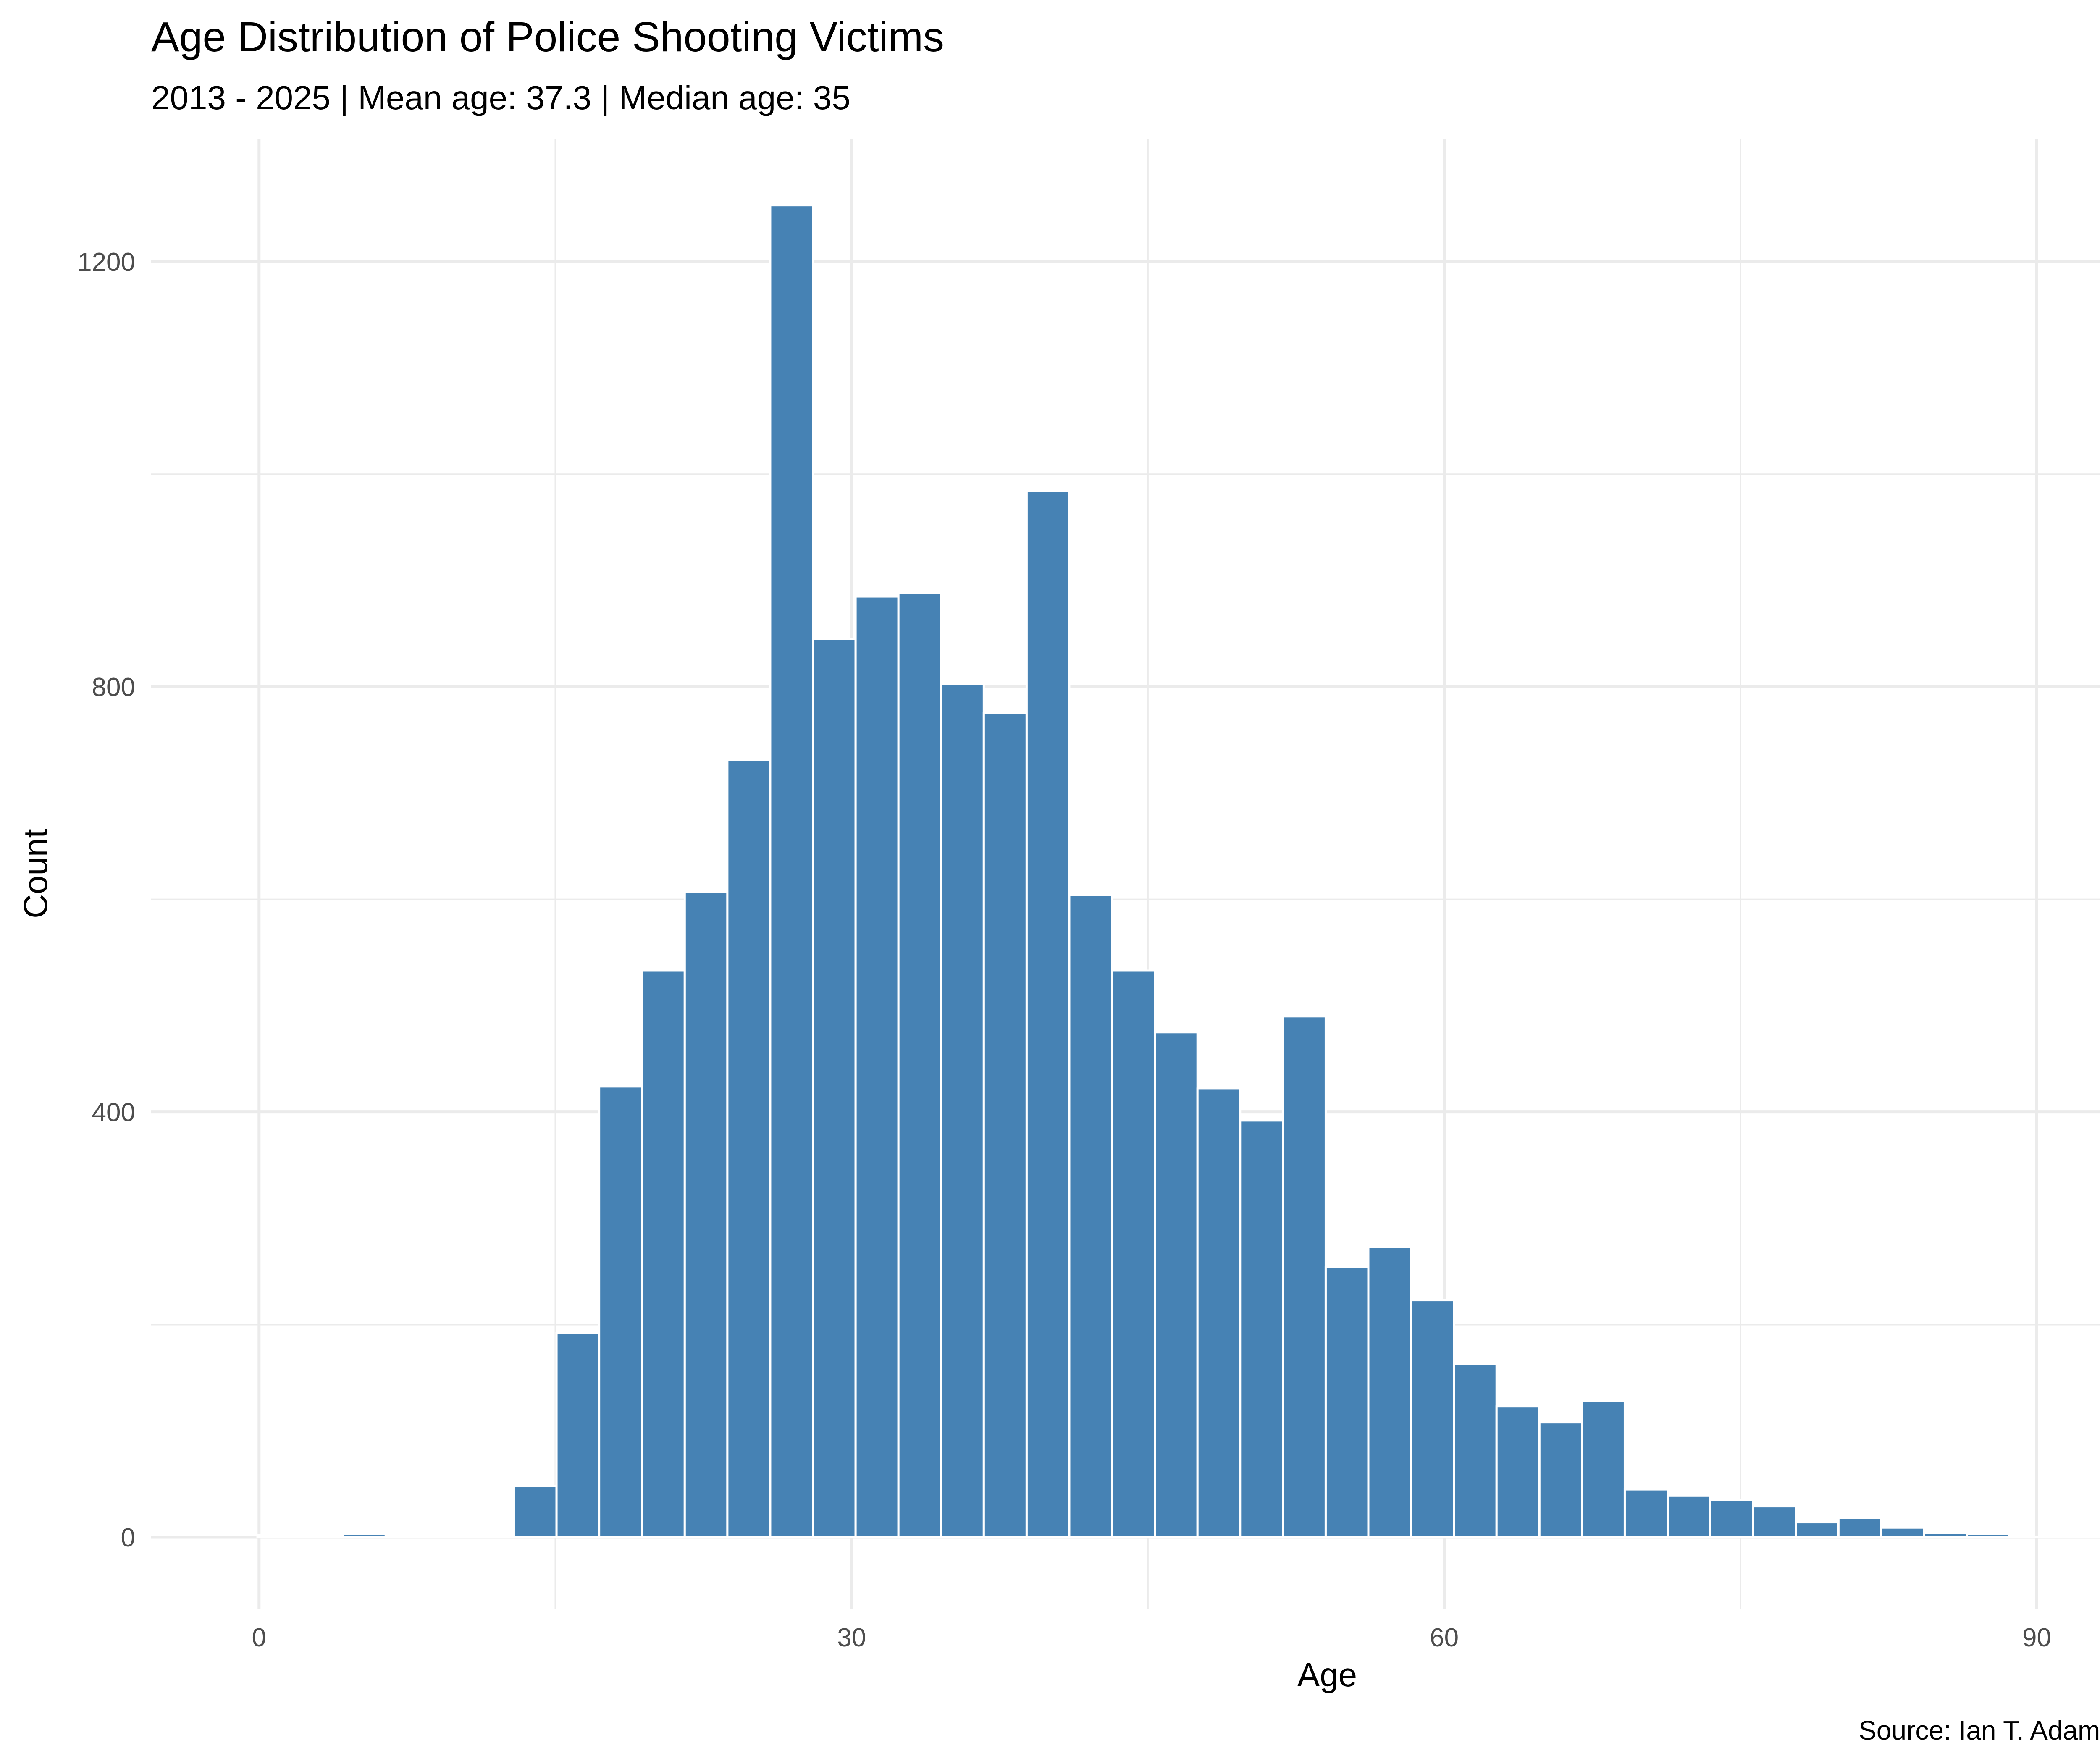 The width and height of the screenshot is (2100, 1764). I want to click on x-axis-tick-labels: 0 30 60 90, so click(1151, 1637).